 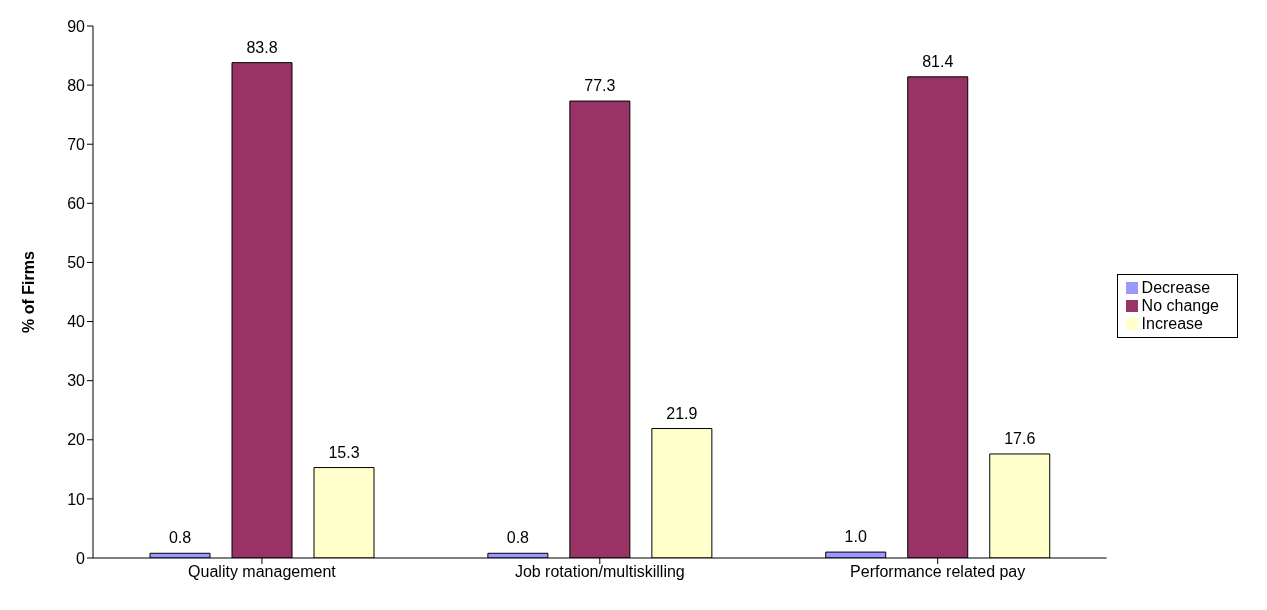 What do you see at coordinates (1020, 438) in the screenshot?
I see `data-label: 17.6` at bounding box center [1020, 438].